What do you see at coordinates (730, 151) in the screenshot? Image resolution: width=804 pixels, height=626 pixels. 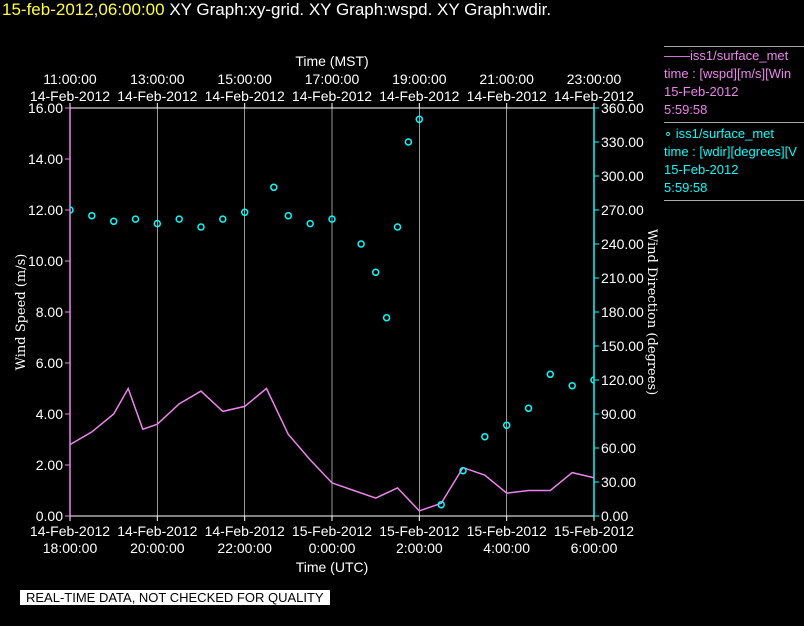 I see `legend-wdir-variable: time : [wdir][degrees][V` at bounding box center [730, 151].